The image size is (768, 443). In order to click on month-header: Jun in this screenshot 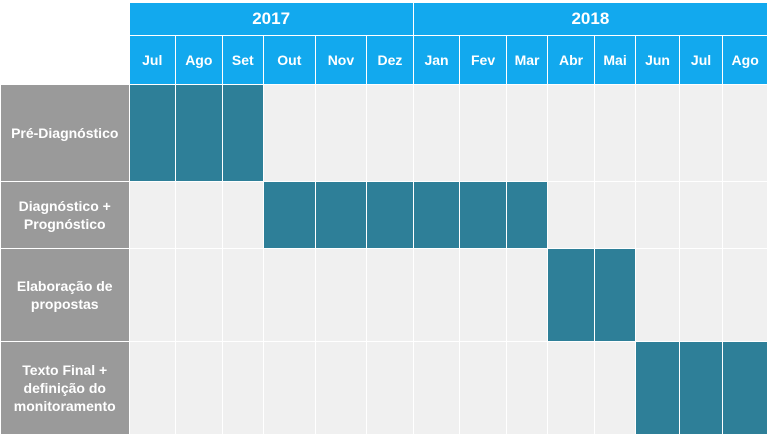, I will do `click(657, 60)`.